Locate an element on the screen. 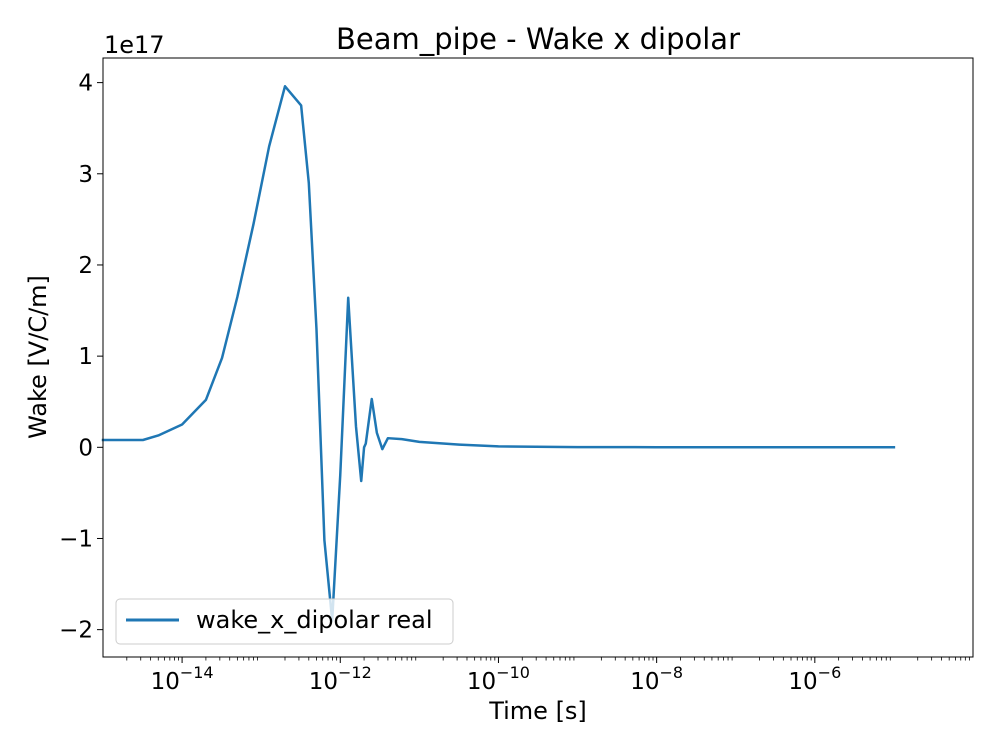  y-offset-label: 1e17 is located at coordinates (134, 45).